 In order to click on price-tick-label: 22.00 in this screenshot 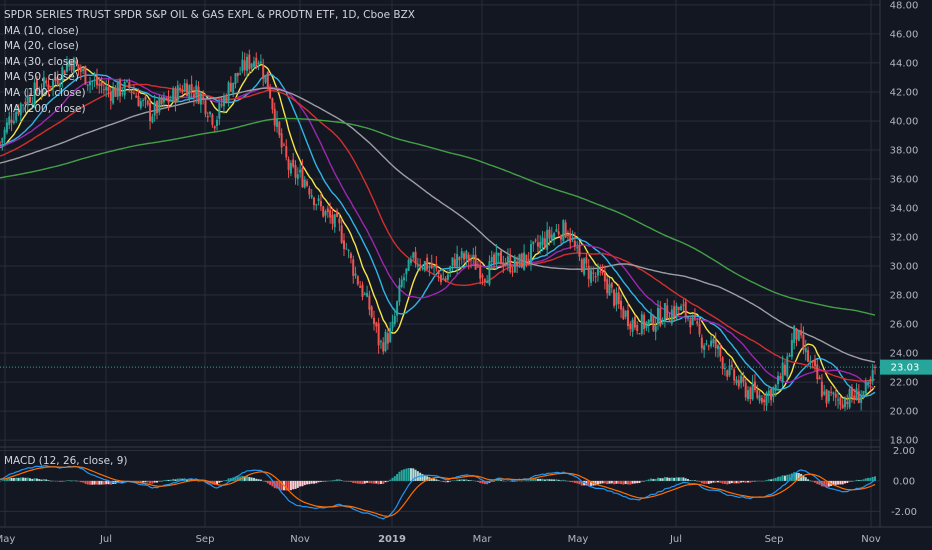, I will do `click(904, 383)`.